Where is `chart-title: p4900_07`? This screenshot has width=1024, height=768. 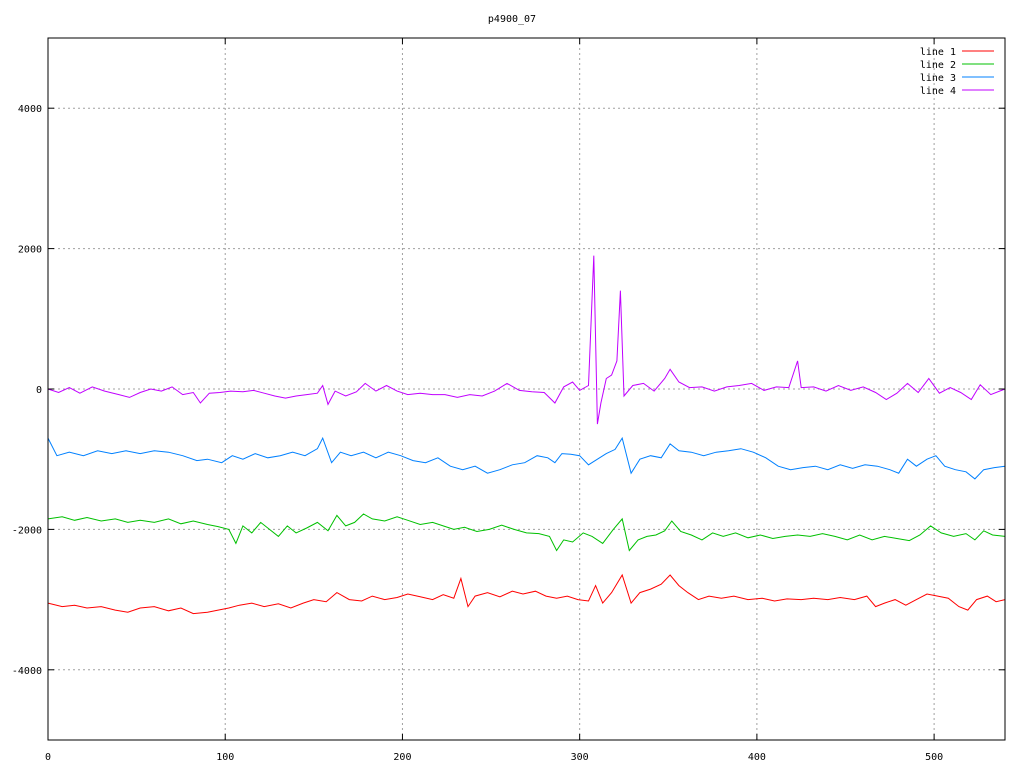 chart-title: p4900_07 is located at coordinates (512, 19).